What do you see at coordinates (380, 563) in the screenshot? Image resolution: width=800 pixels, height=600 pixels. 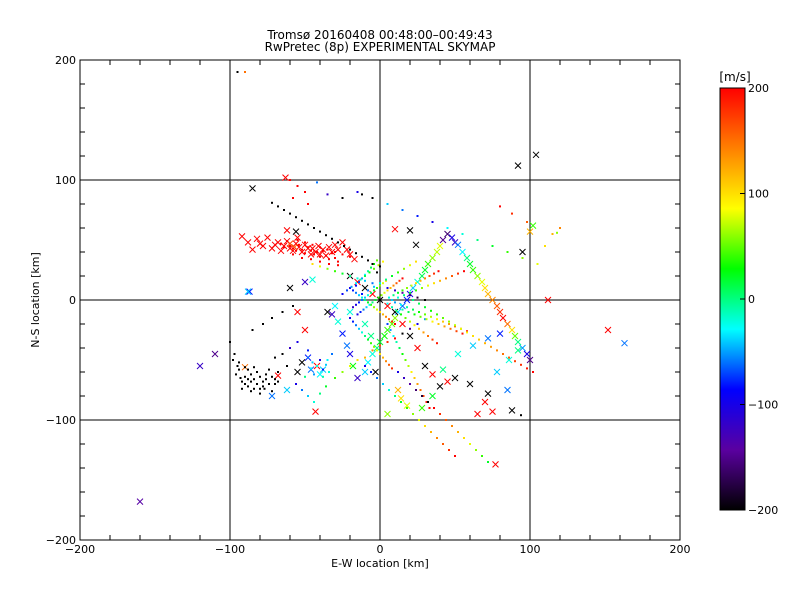 I see `x-axis-label: E-W location [km]` at bounding box center [380, 563].